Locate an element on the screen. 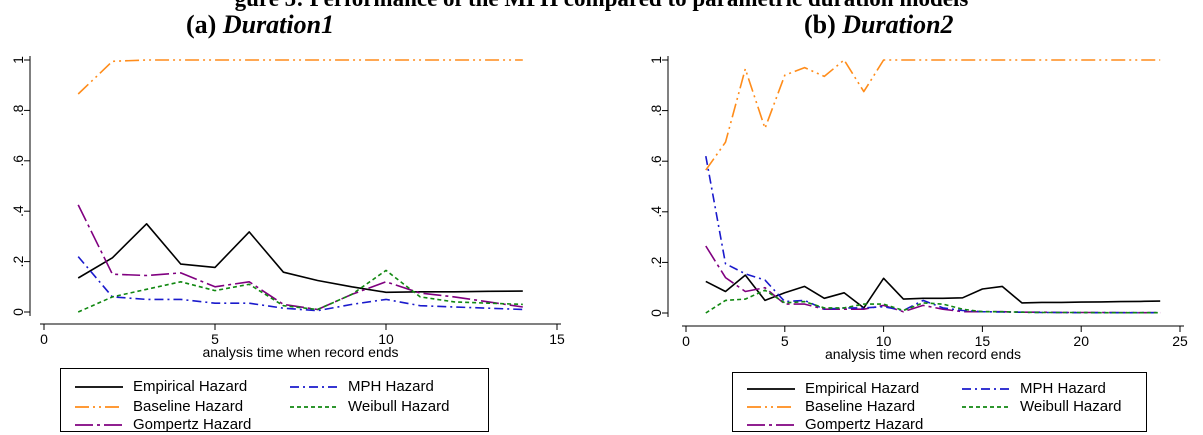  b-x-tick-label: 25 is located at coordinates (1180, 341).